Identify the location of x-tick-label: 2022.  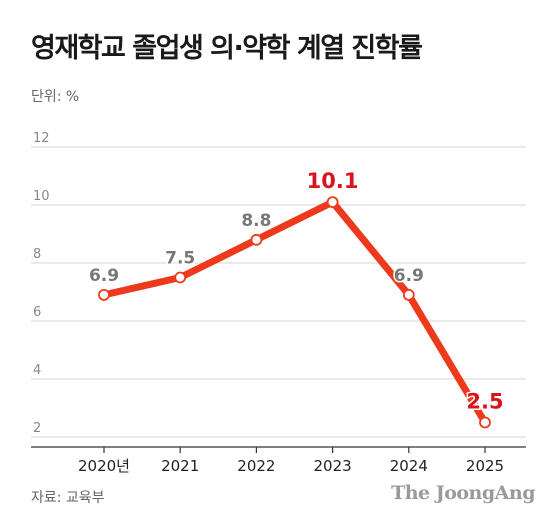
(256, 466).